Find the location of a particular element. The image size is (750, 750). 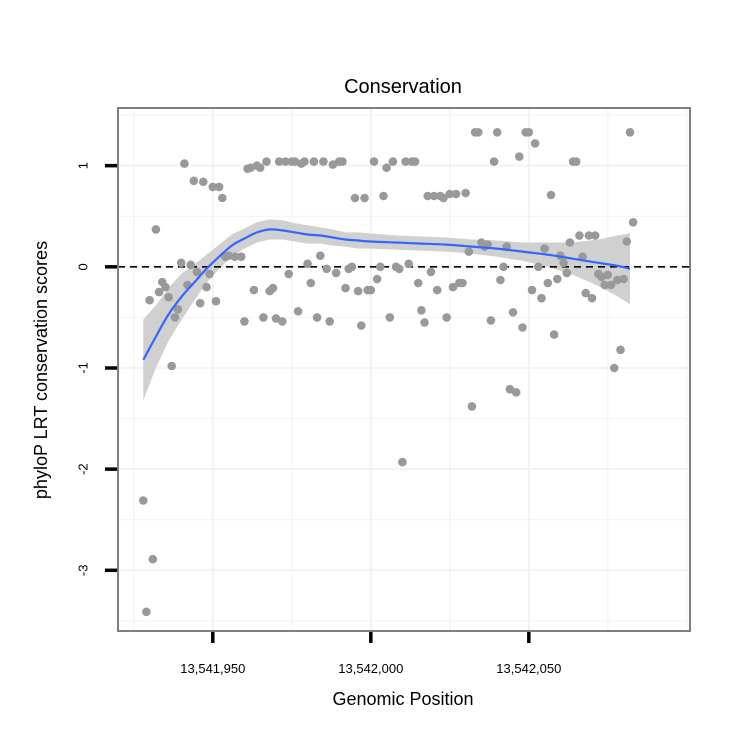

y-tick-label: -1 is located at coordinates (82, 368).